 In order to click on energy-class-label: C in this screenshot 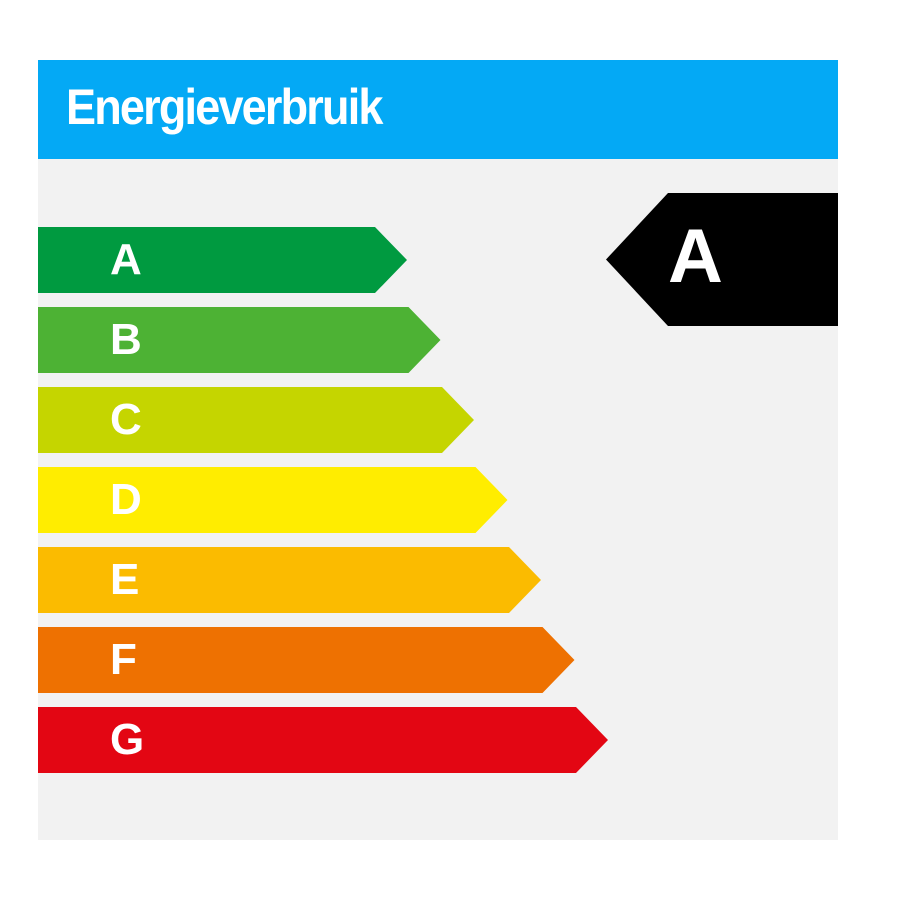, I will do `click(126, 419)`.